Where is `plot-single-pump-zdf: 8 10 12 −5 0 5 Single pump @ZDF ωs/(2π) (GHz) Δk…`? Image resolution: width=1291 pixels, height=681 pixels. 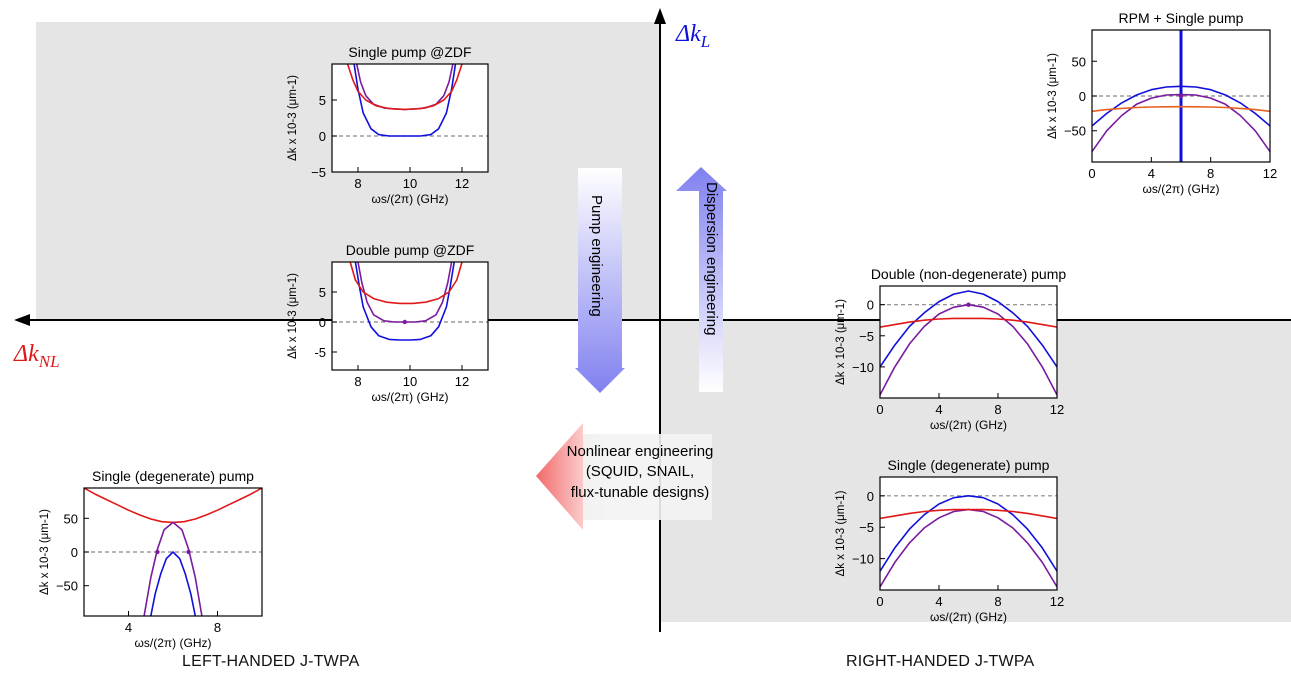 plot-single-pump-zdf: 8 10 12 −5 0 5 Single pump @ZDF ωs/(2π) (GHz) Δk… is located at coordinates (388, 125).